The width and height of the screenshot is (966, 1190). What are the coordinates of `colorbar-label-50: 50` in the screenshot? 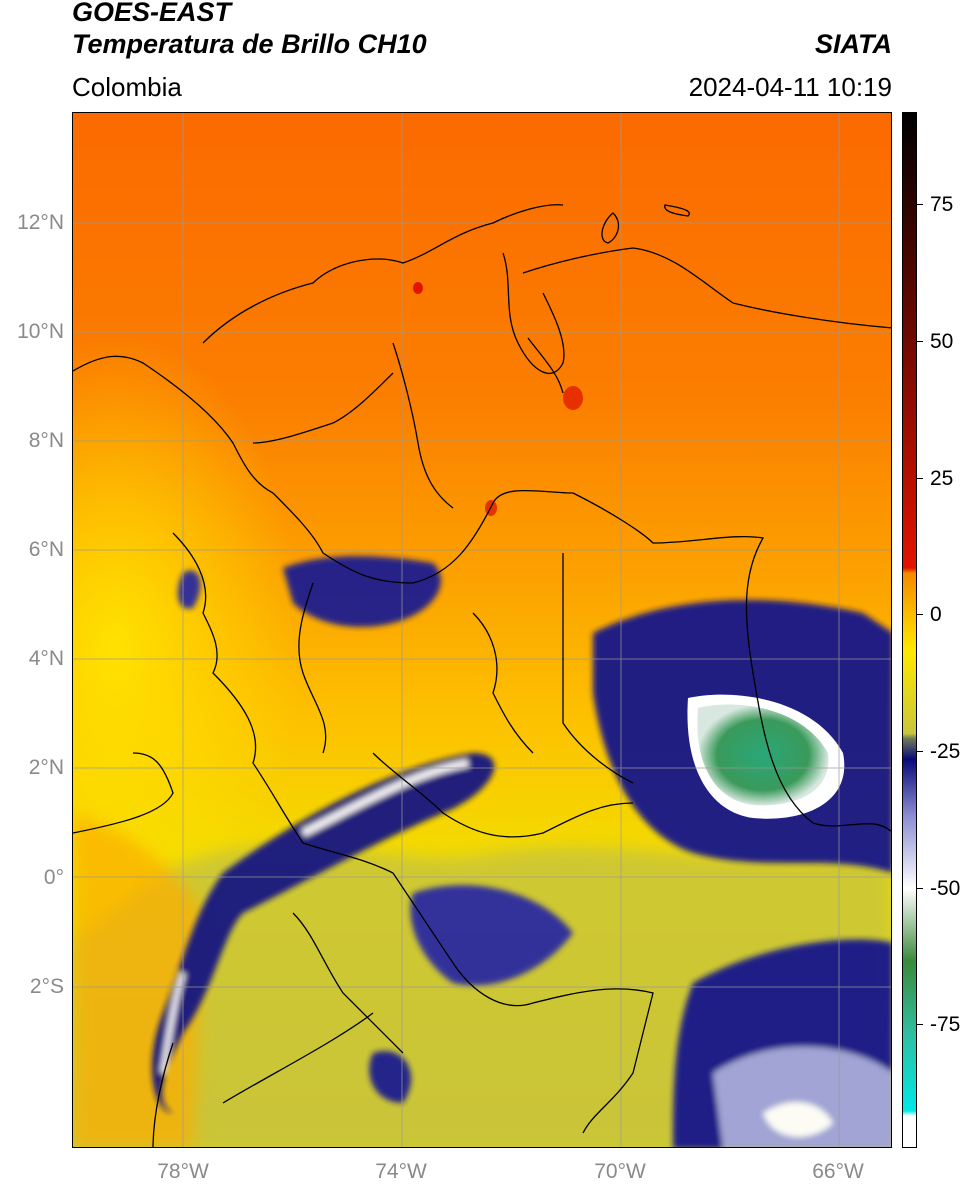 It's located at (942, 341).